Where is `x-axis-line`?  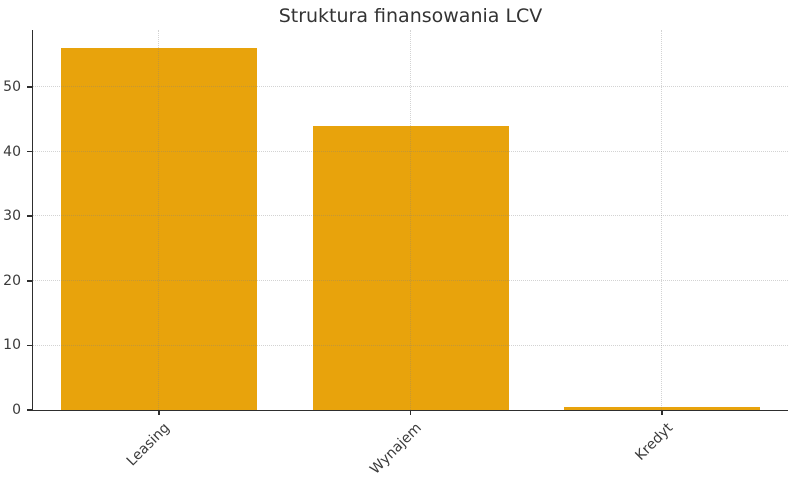
x-axis-line is located at coordinates (409, 410).